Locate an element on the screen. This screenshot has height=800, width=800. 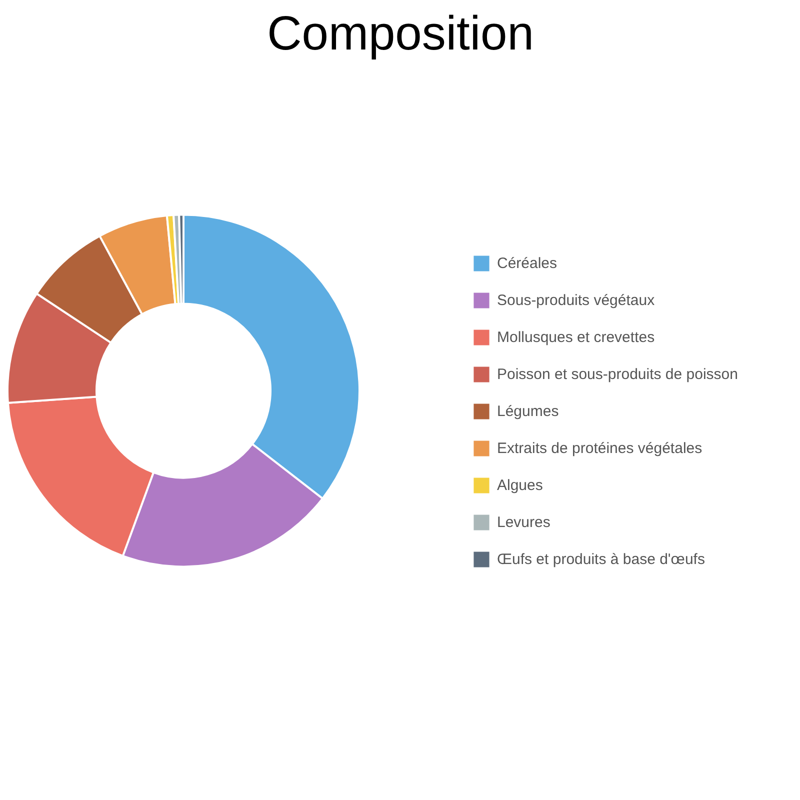
legend-label: Légumes is located at coordinates (528, 411).